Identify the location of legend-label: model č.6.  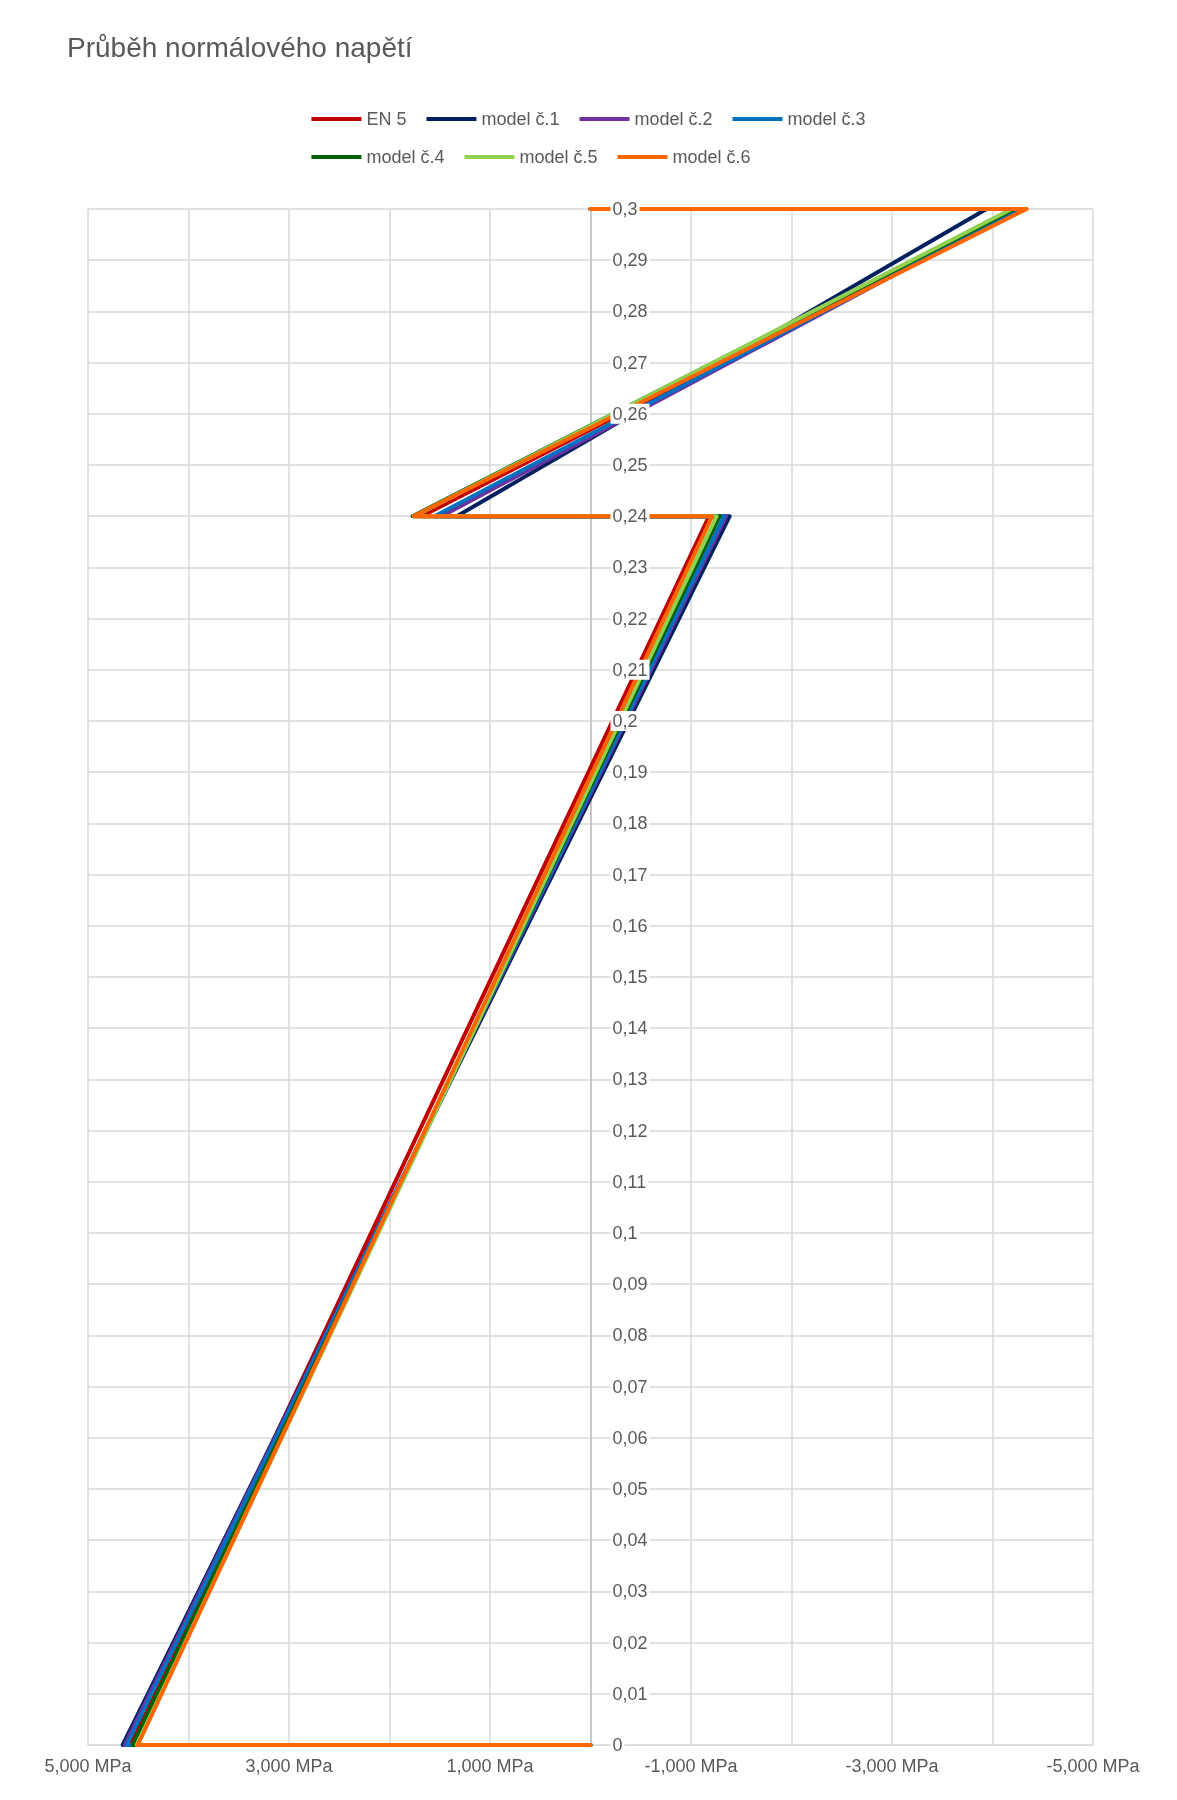
(711, 157).